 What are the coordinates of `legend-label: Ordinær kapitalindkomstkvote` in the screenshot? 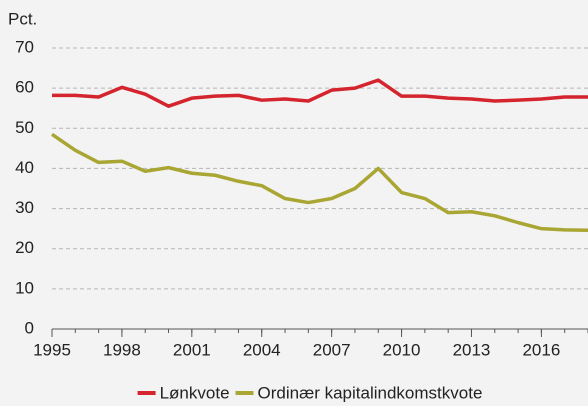 It's located at (370, 392).